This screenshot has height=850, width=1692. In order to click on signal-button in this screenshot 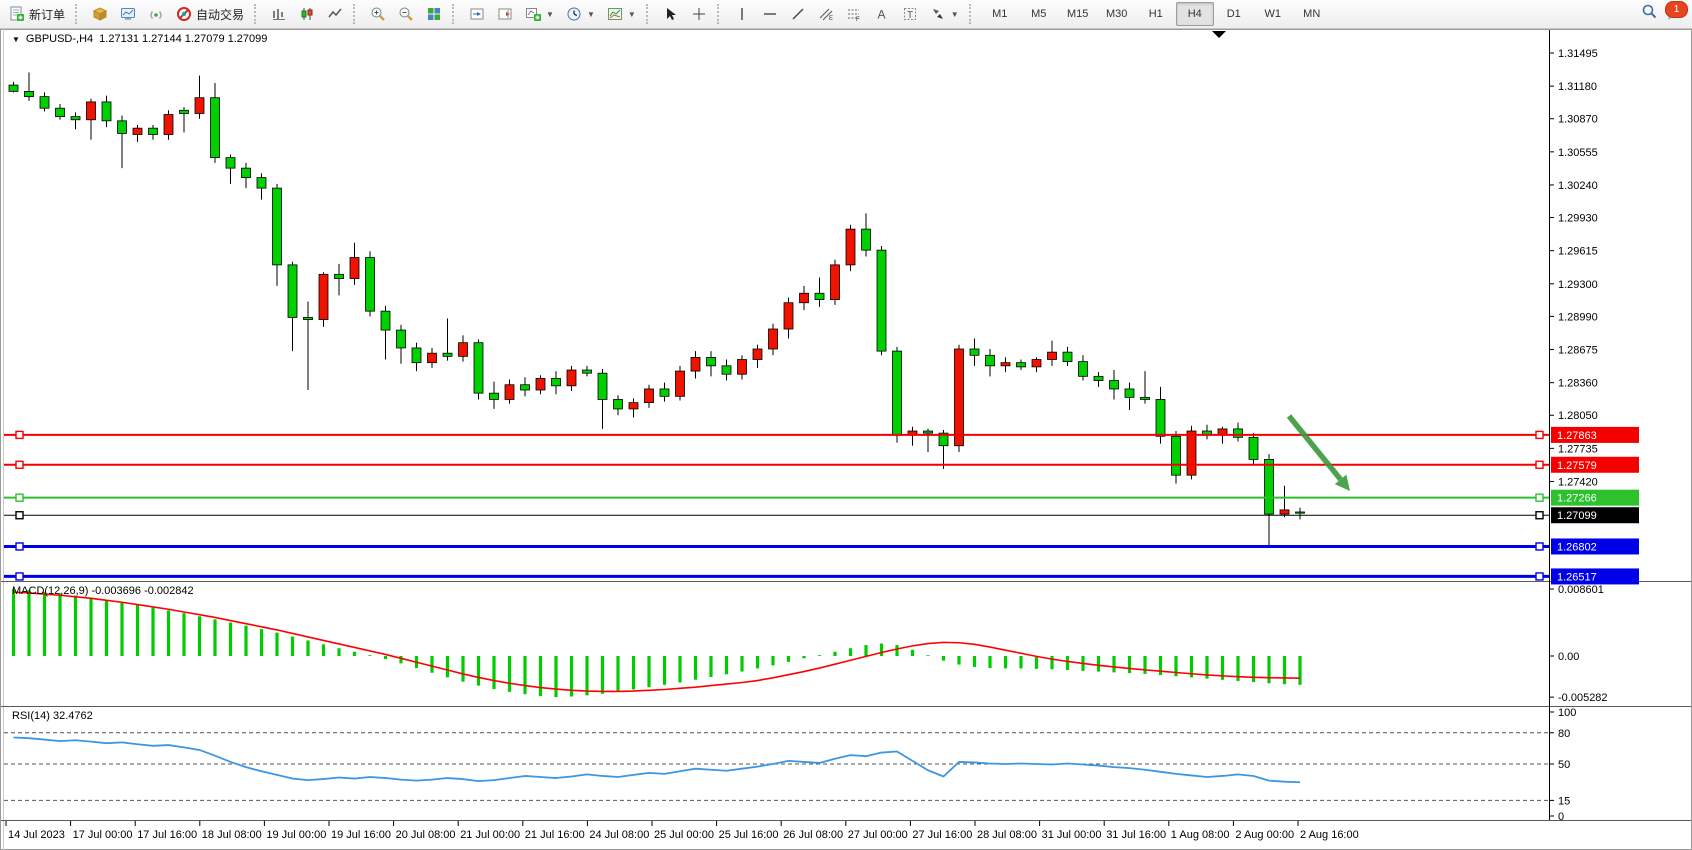, I will do `click(156, 14)`.